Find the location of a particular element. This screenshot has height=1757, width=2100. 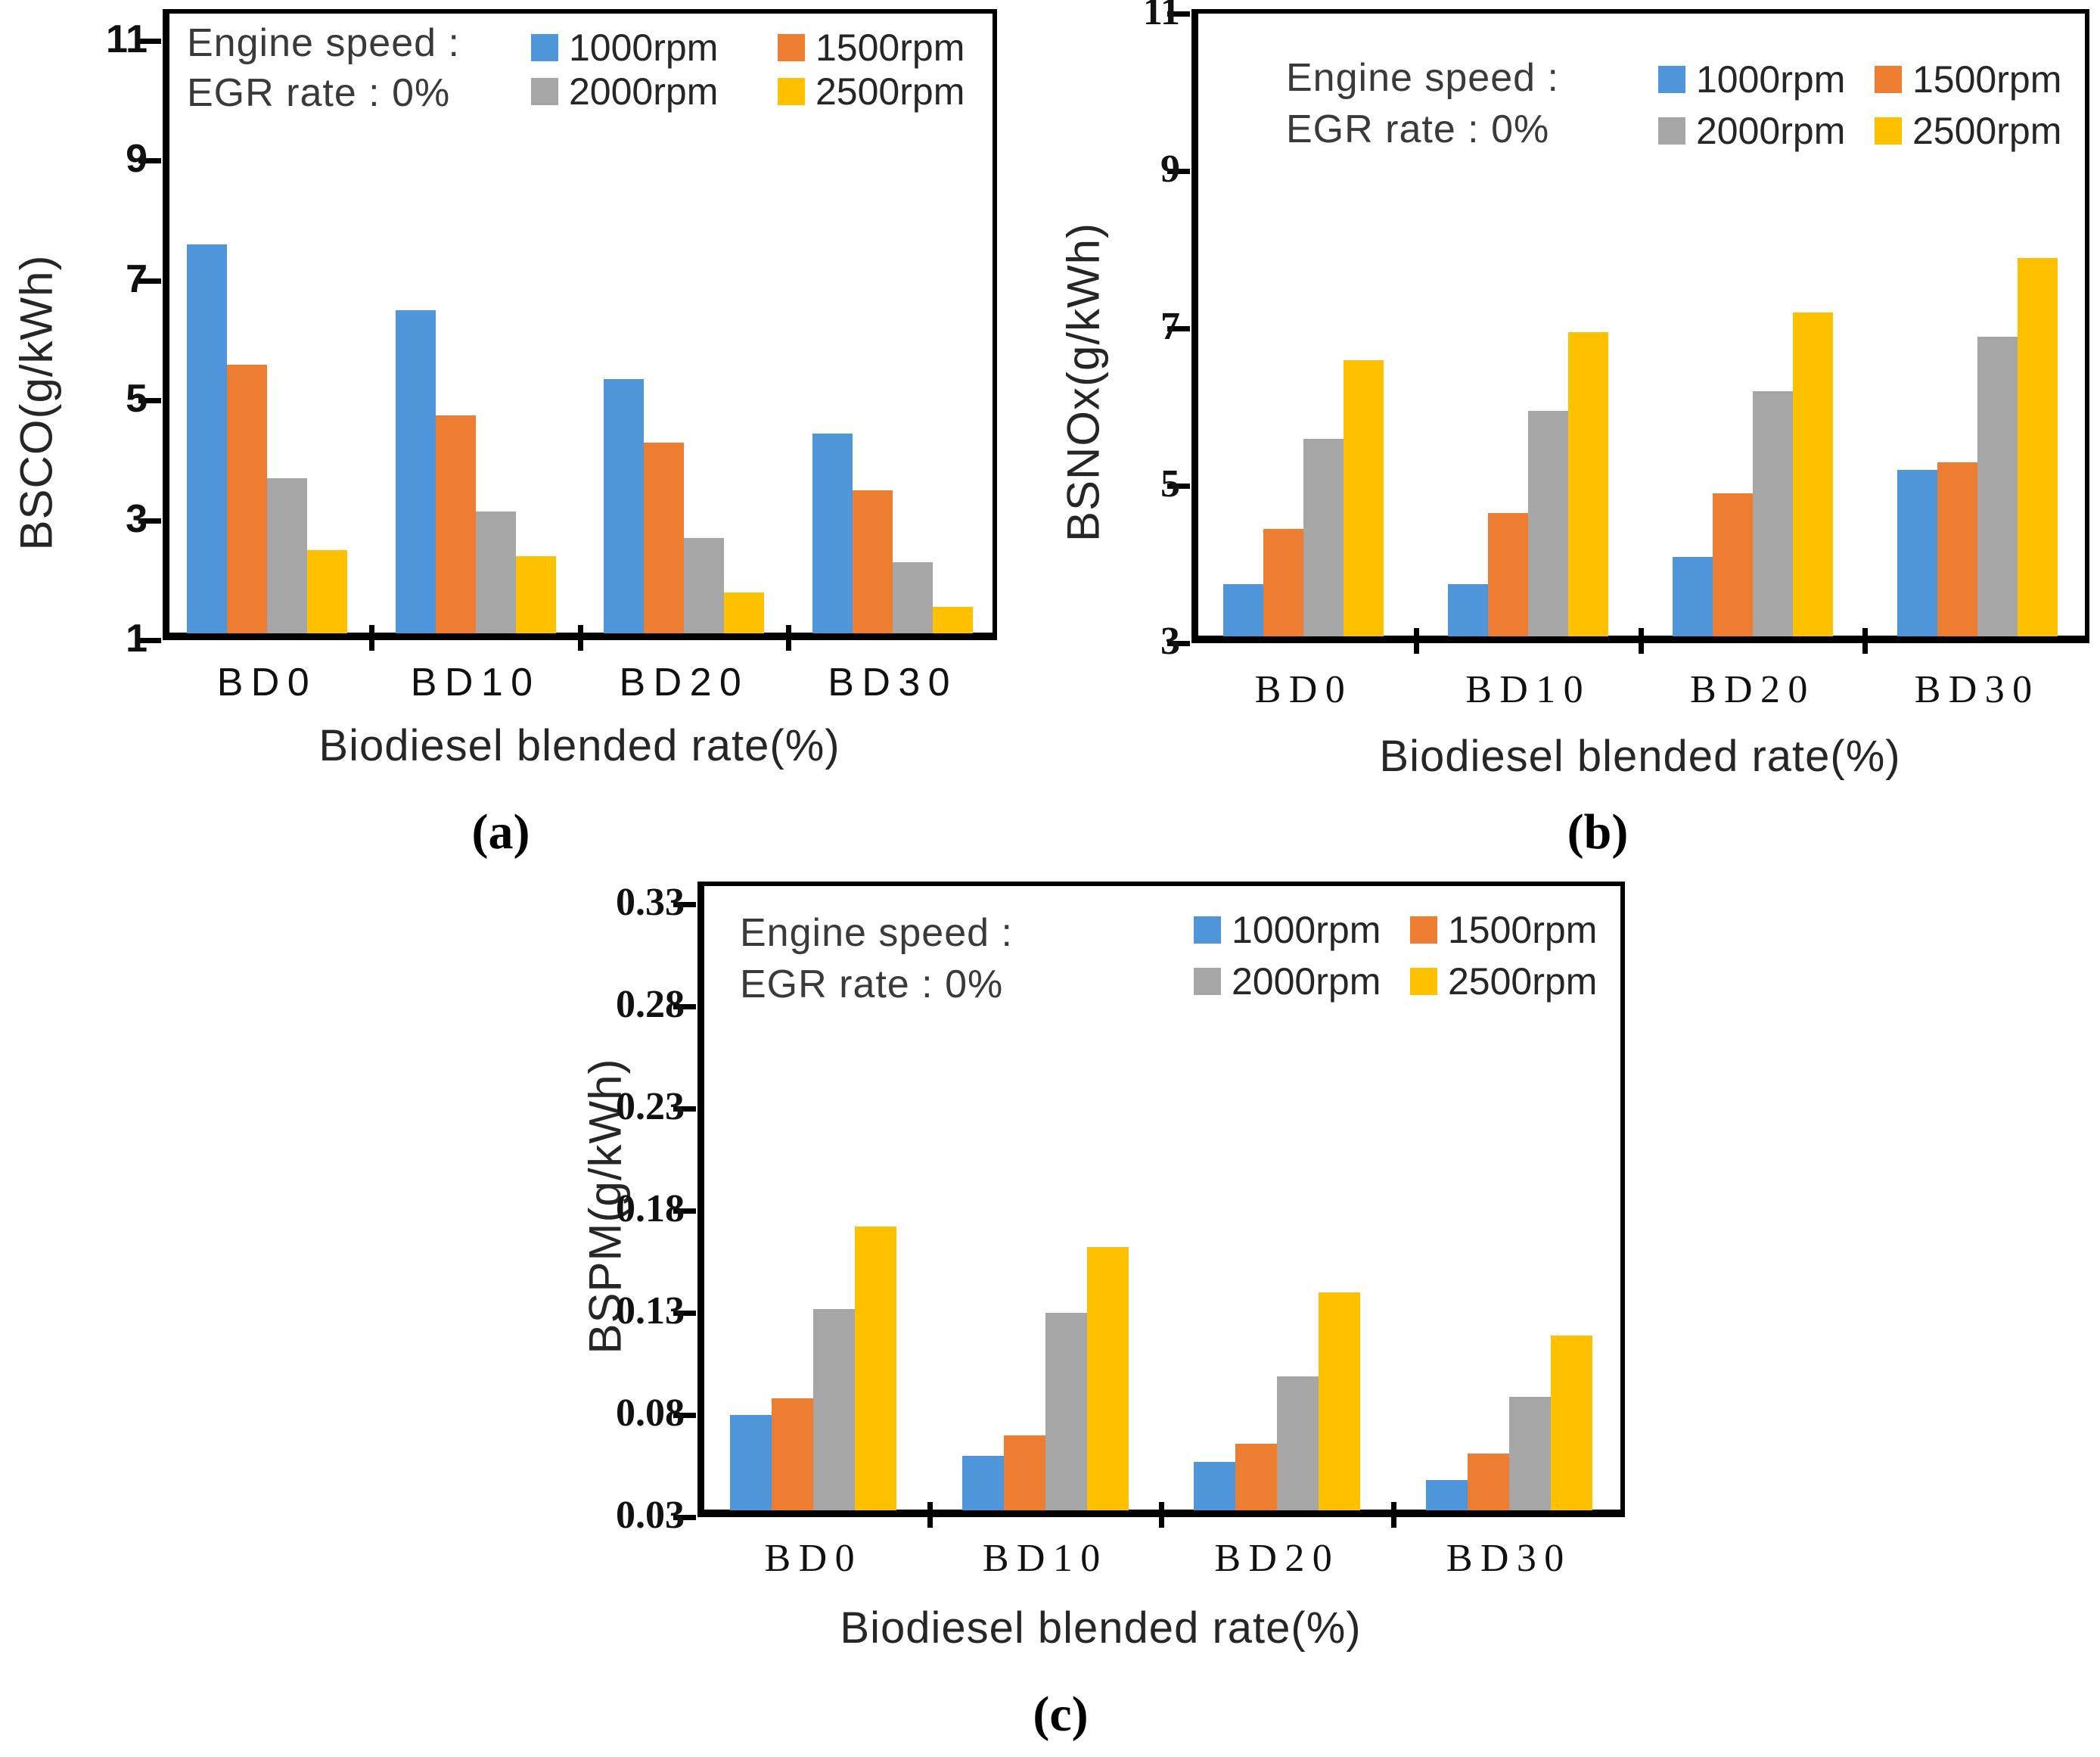

bar-a-BD0-1000rpm is located at coordinates (206, 439).